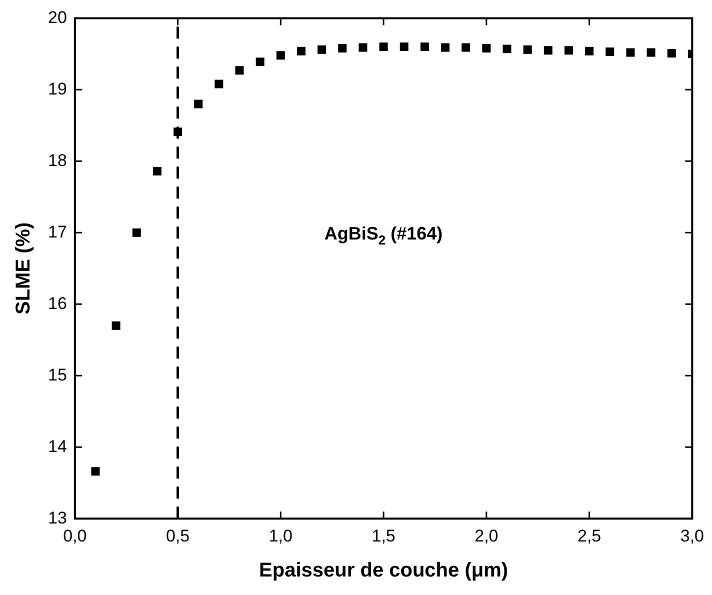 Image resolution: width=712 pixels, height=595 pixels. Describe the element at coordinates (57, 17) in the screenshot. I see `y-tick-label: 20` at that location.